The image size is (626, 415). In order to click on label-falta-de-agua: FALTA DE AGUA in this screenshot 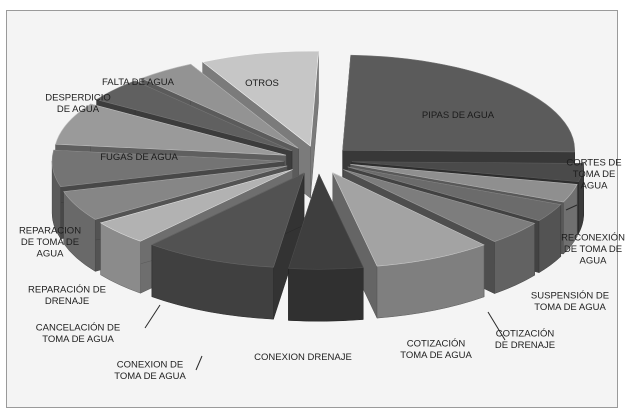, I will do `click(138, 82)`.